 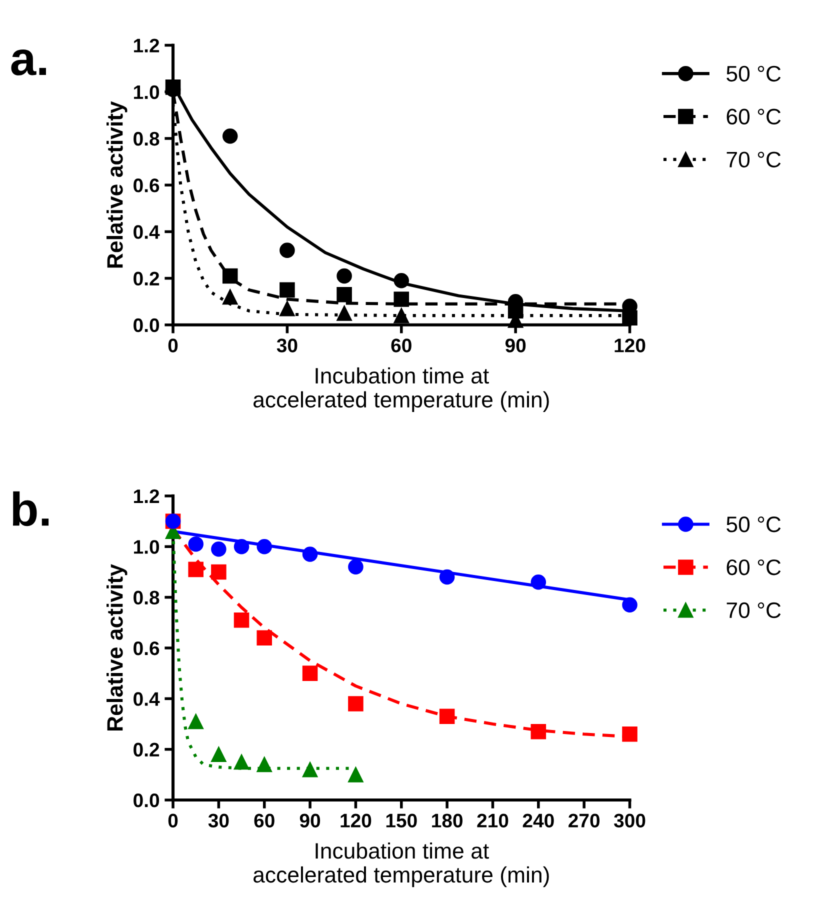 What do you see at coordinates (492, 821) in the screenshot?
I see `x-tick-label: 210` at bounding box center [492, 821].